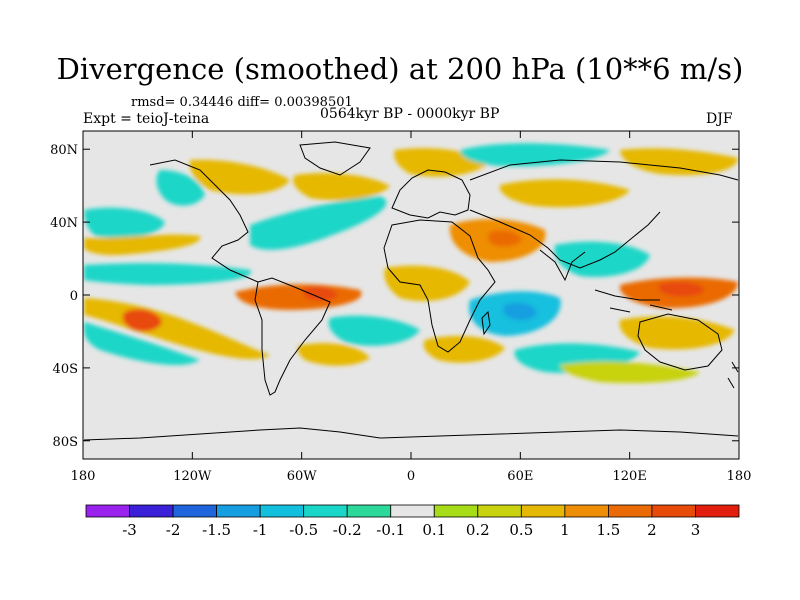 This screenshot has height=600, width=800. What do you see at coordinates (652, 530) in the screenshot?
I see `colorbar-label: 2` at bounding box center [652, 530].